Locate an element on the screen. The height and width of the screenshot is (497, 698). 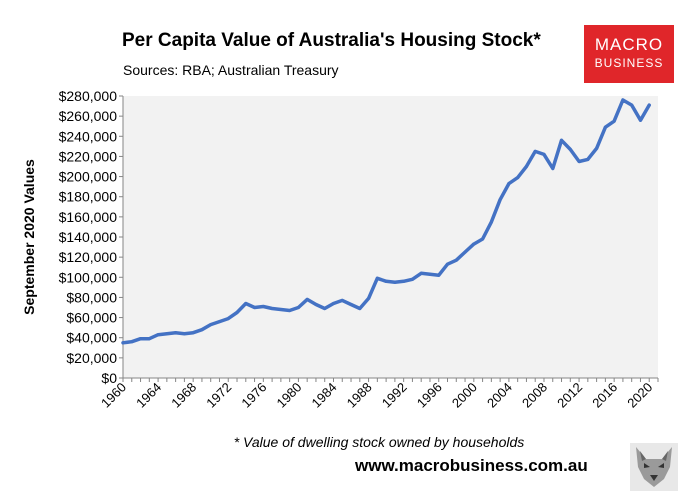
y-tick-label: $240,000 is located at coordinates (88, 136).